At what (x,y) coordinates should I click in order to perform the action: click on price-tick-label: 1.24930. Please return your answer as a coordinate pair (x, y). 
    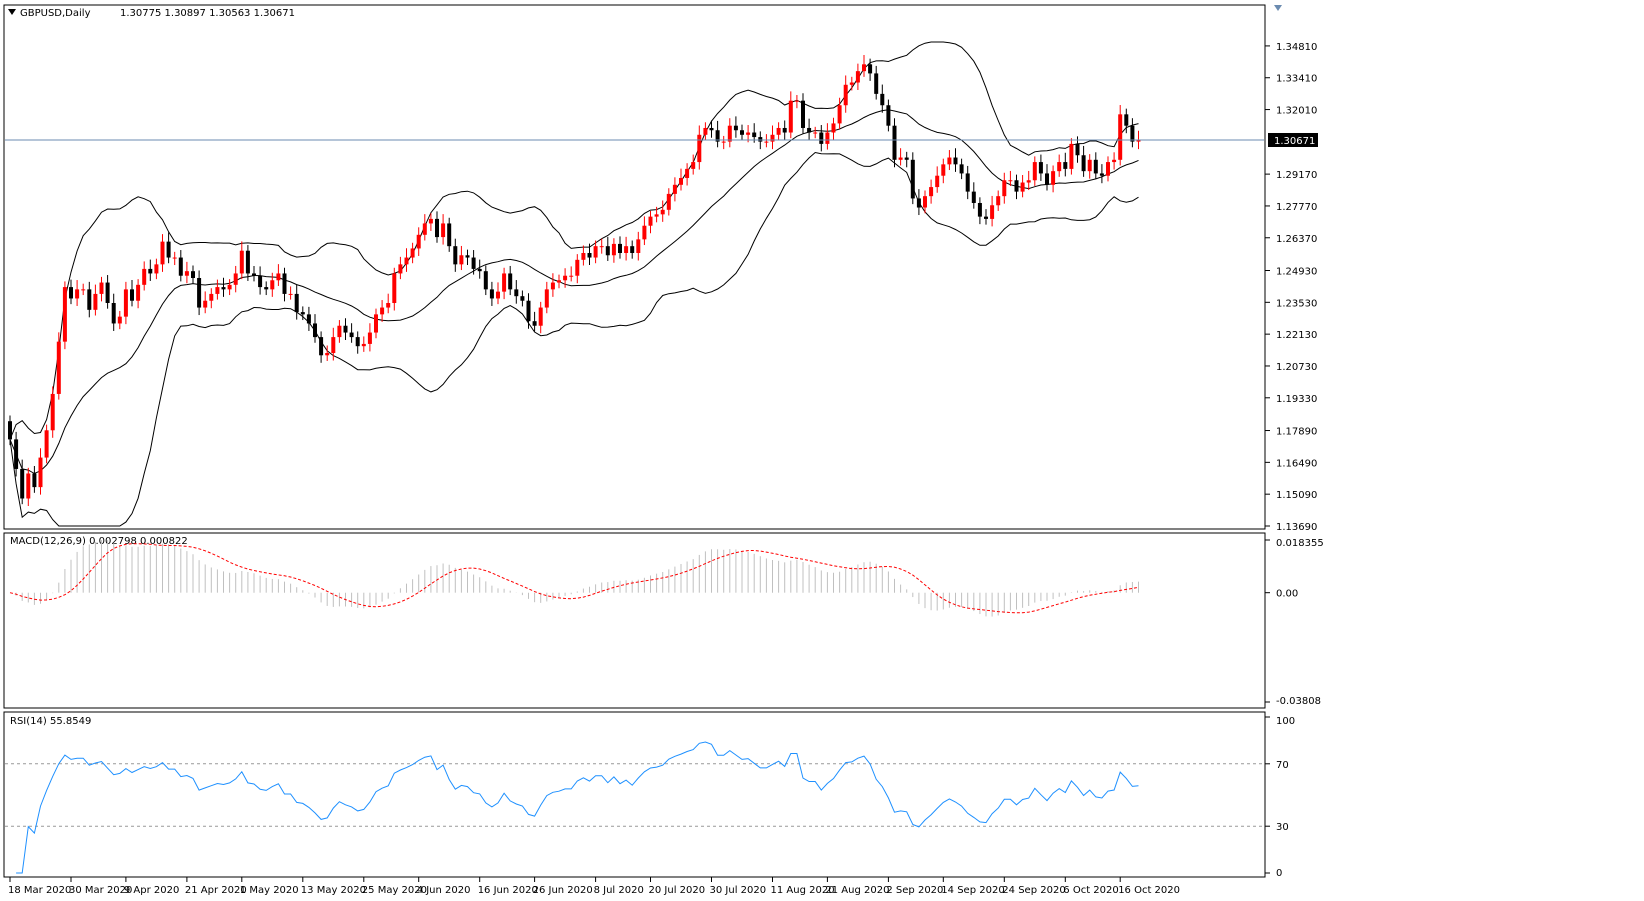
    Looking at the image, I should click on (1296, 271).